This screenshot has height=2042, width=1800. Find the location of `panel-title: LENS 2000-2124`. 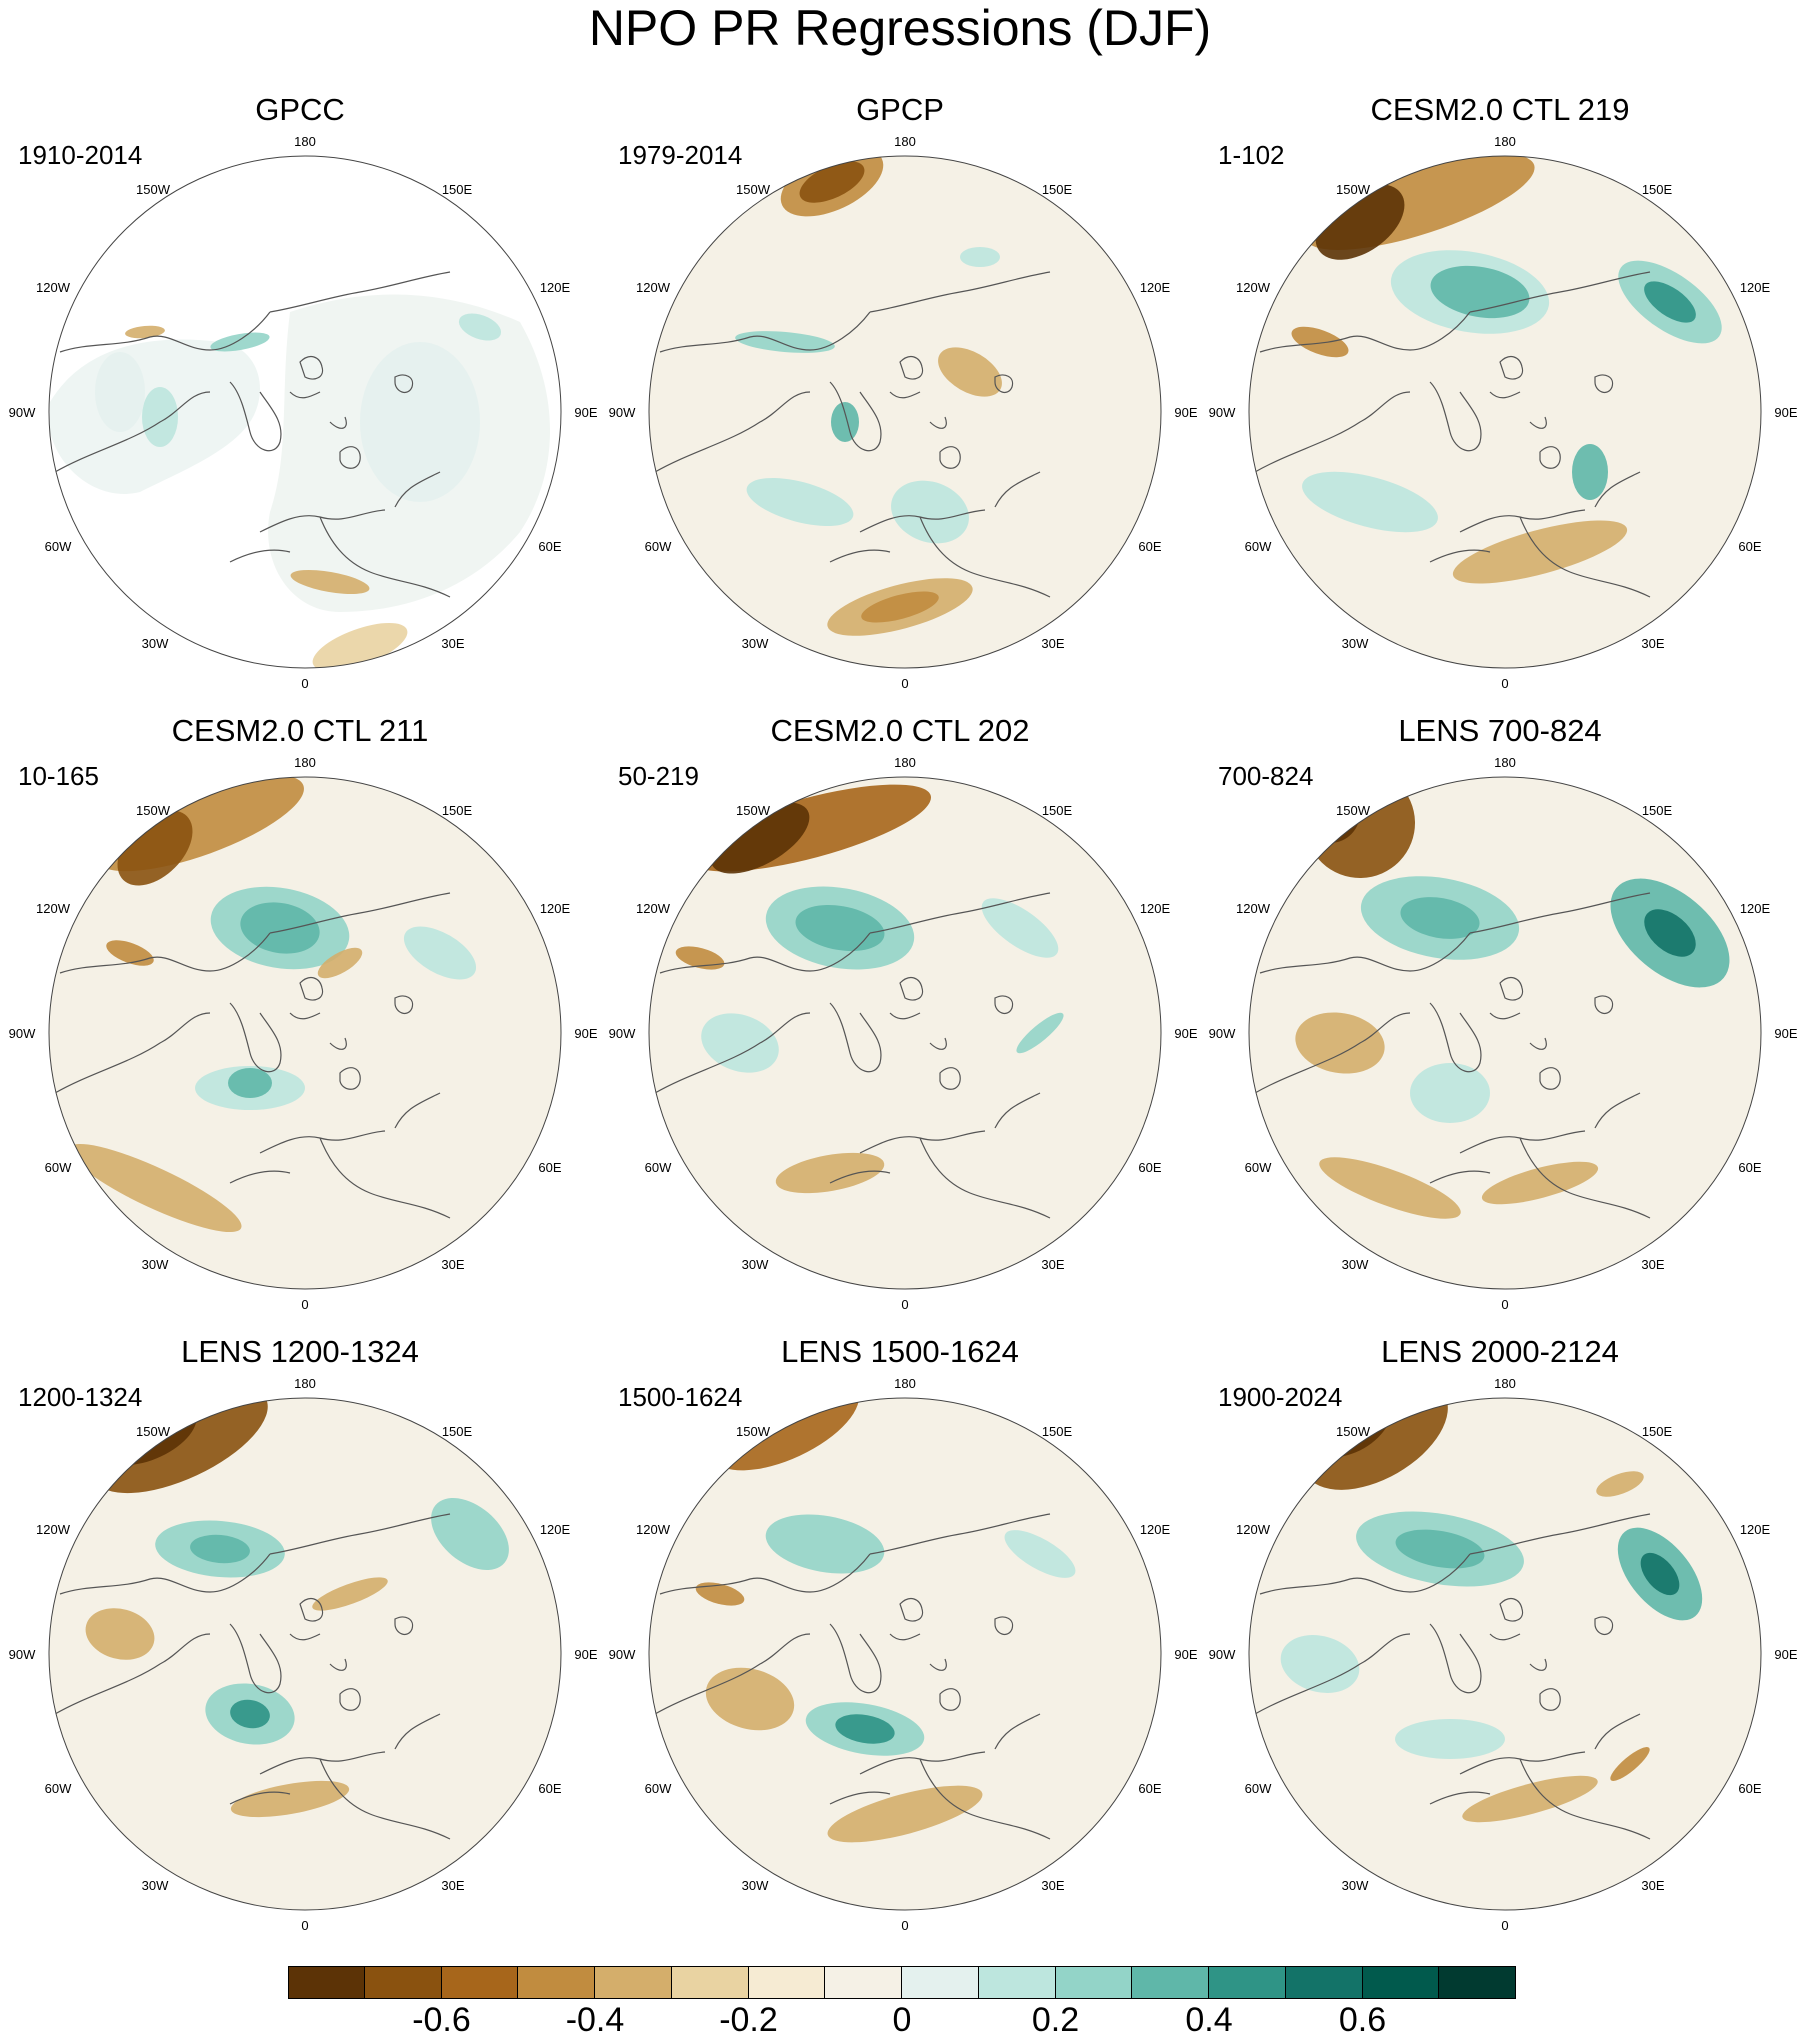

panel-title: LENS 2000-2124 is located at coordinates (1500, 1351).